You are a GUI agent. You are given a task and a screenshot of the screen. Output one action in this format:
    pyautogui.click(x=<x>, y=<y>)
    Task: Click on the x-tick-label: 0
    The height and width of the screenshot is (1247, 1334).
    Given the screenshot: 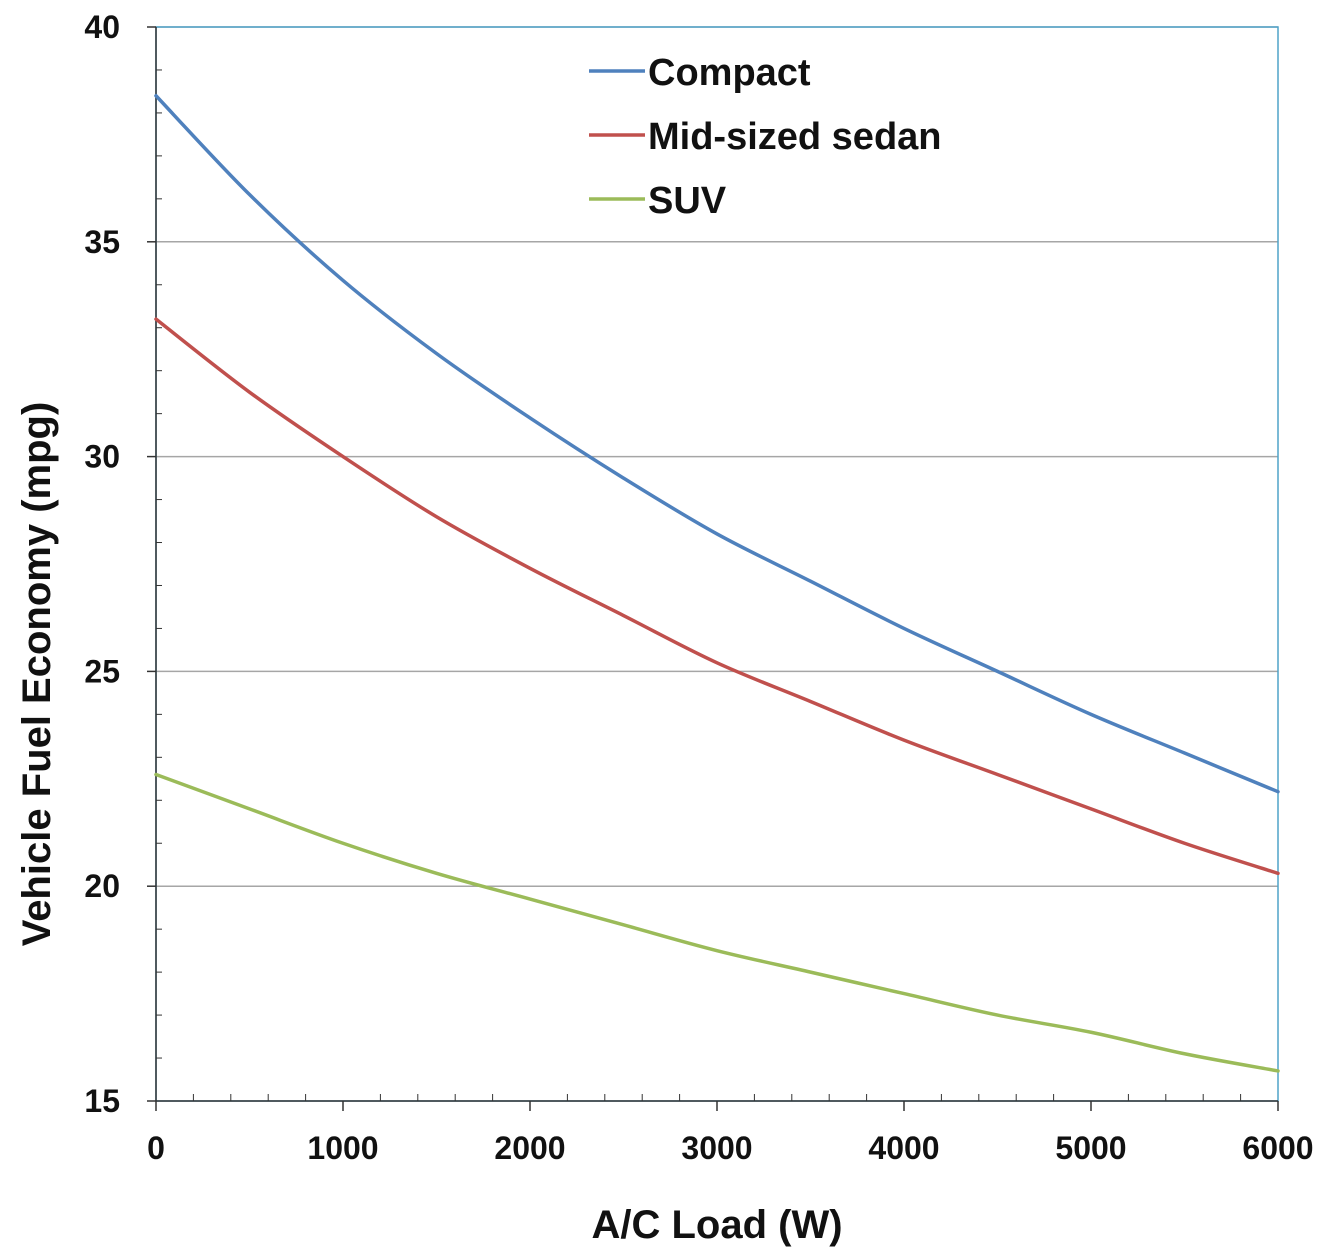 What is the action you would take?
    pyautogui.click(x=156, y=1148)
    